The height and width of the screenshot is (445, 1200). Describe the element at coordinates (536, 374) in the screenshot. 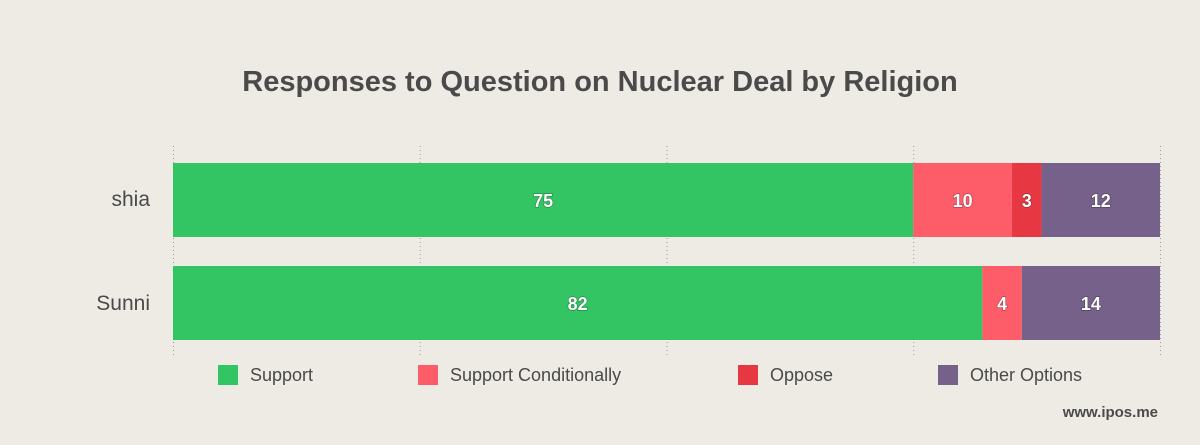

I see `legend-label-support-conditionally: Support Conditionally` at that location.